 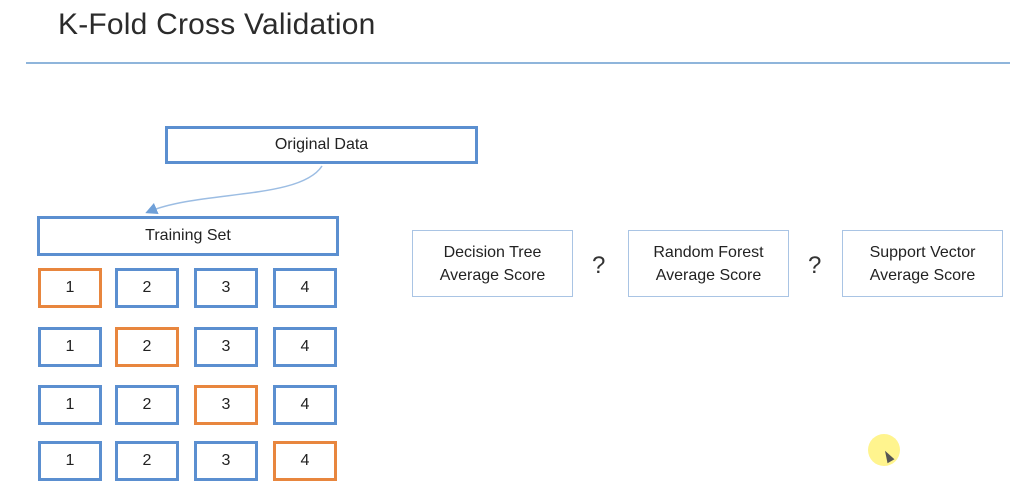 I want to click on original-data-box: Original Data, so click(x=321, y=145).